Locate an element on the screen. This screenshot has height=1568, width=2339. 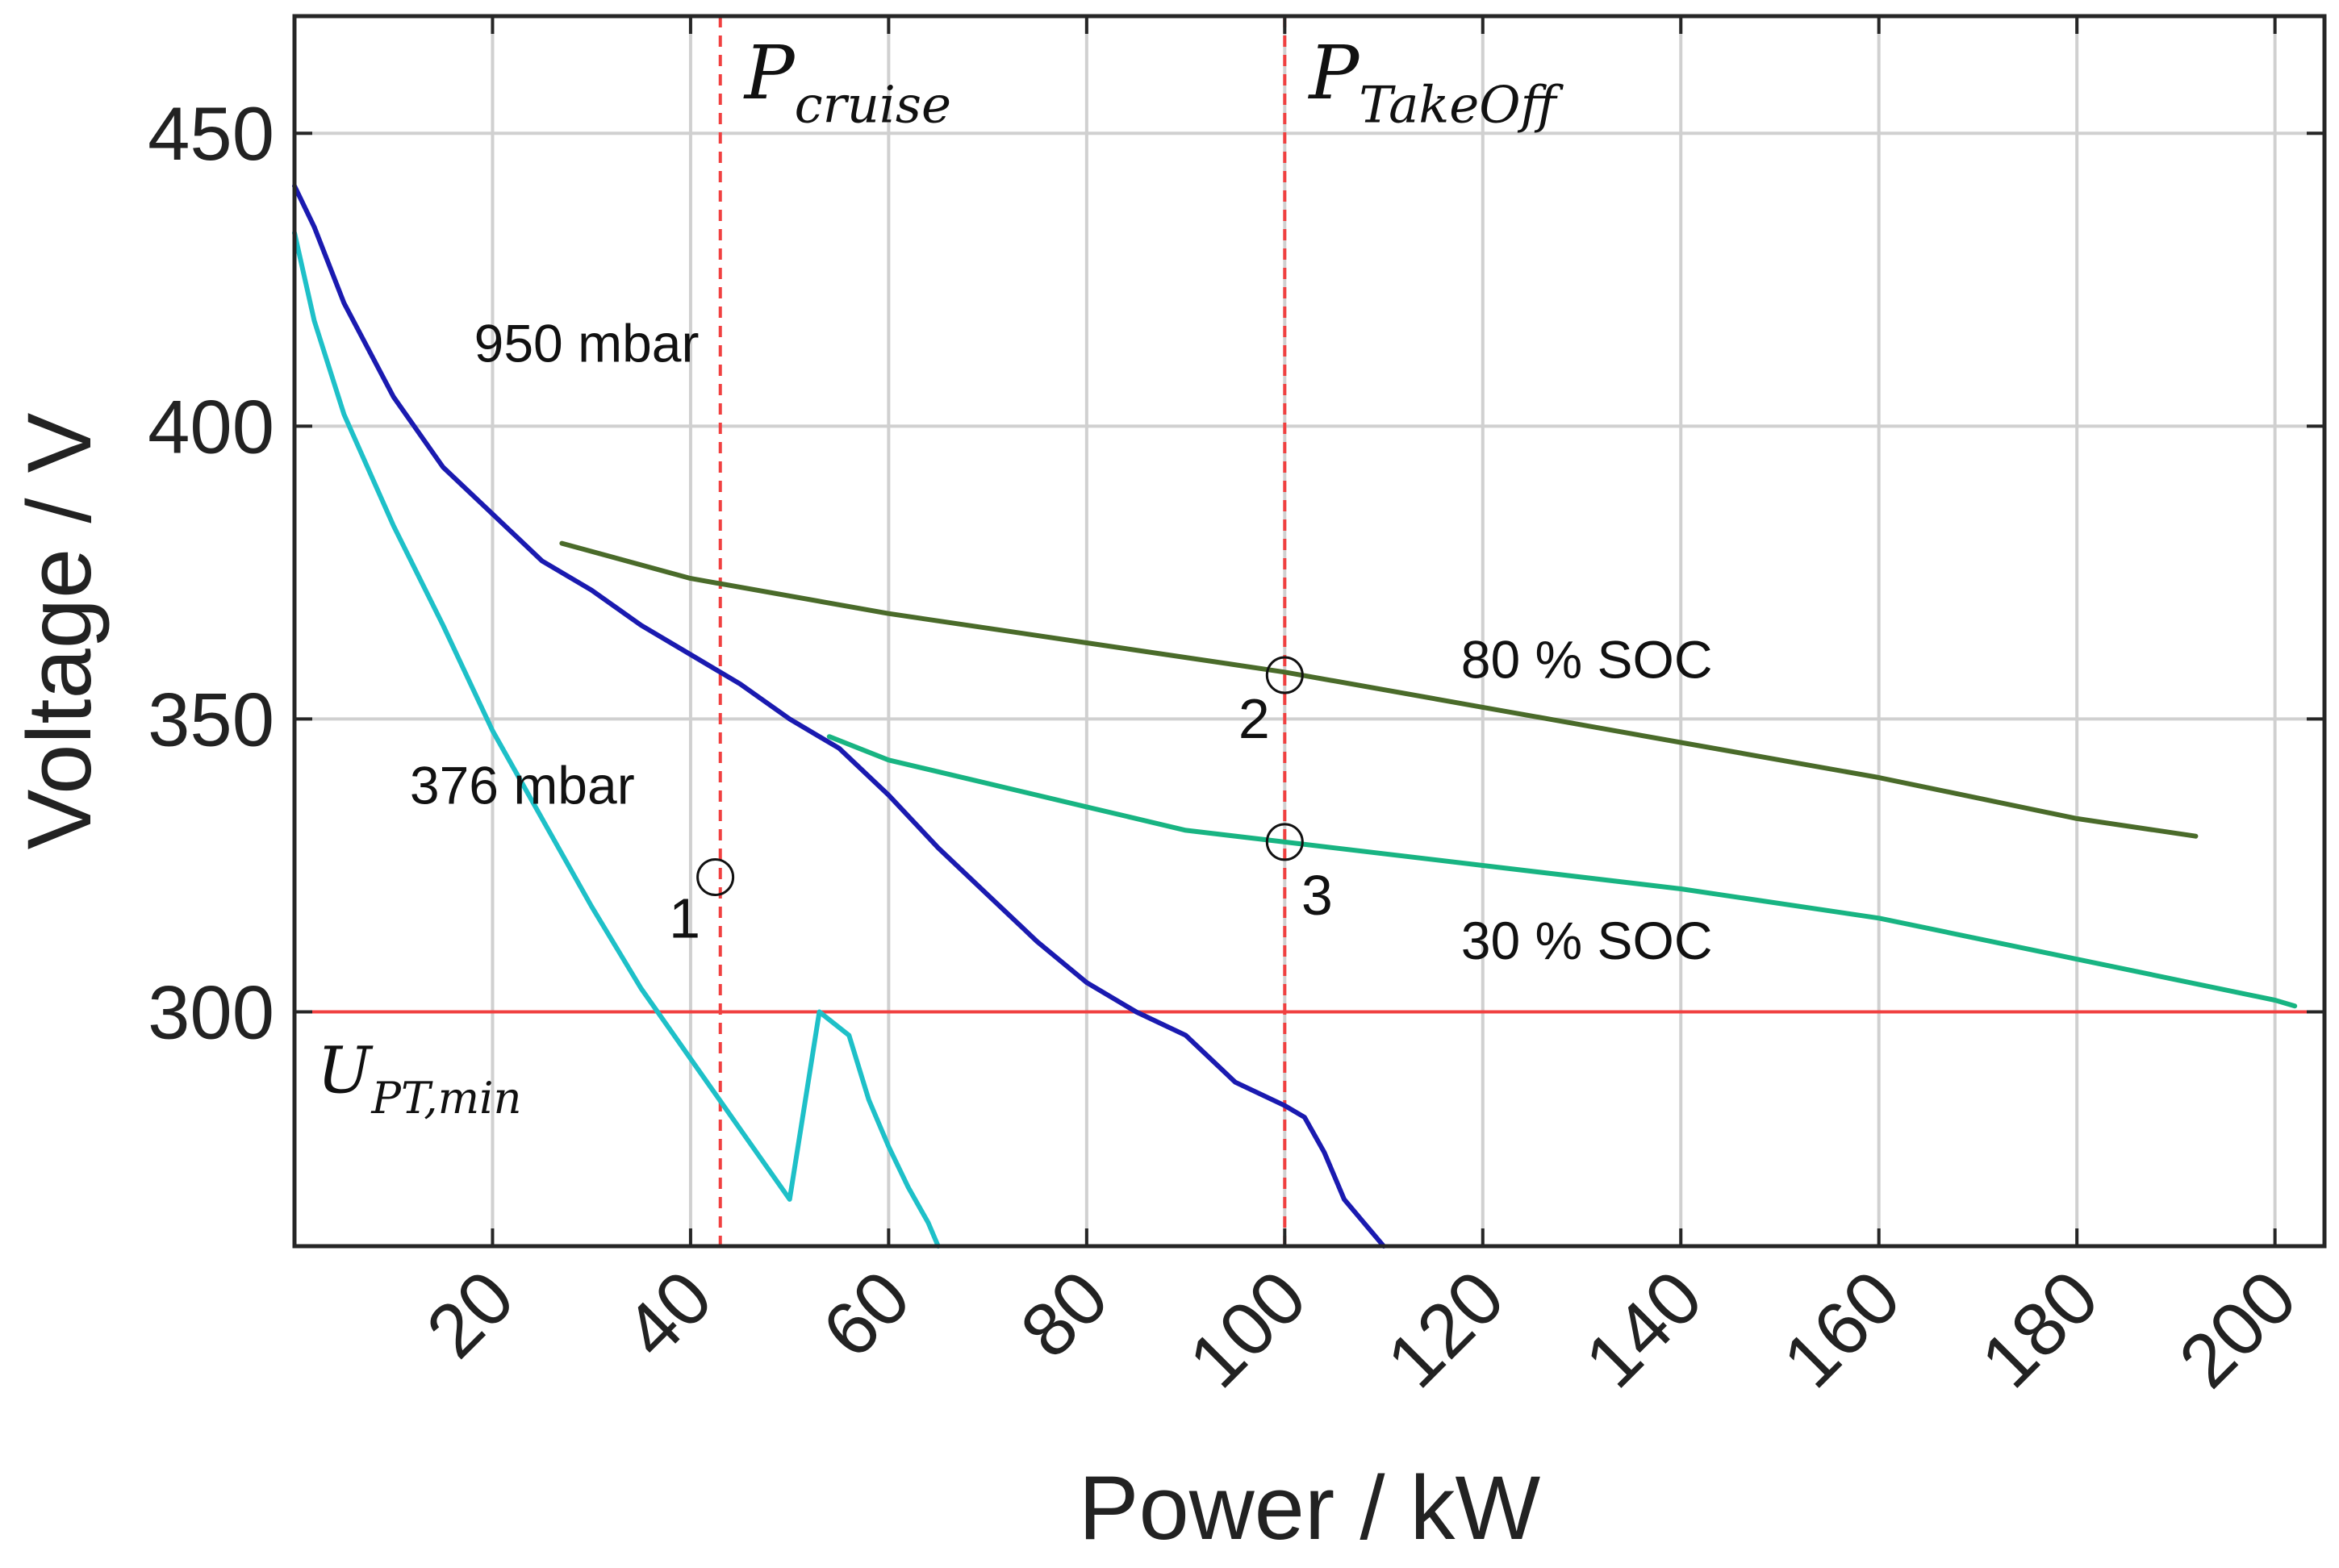
operating-point-markers: 1 2 3 is located at coordinates (1001, 803).